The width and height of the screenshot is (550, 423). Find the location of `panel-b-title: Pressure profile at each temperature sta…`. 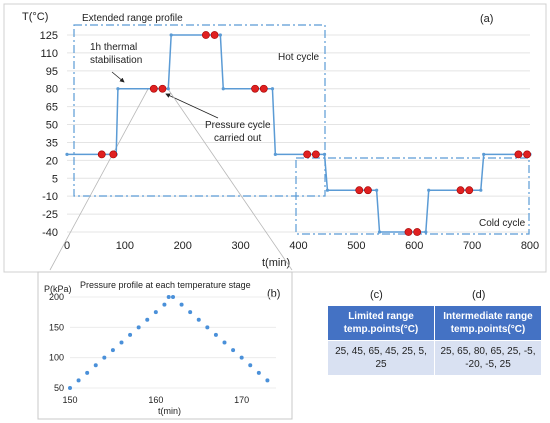

panel-b-title: Pressure profile at each temperature sta… is located at coordinates (165, 285).